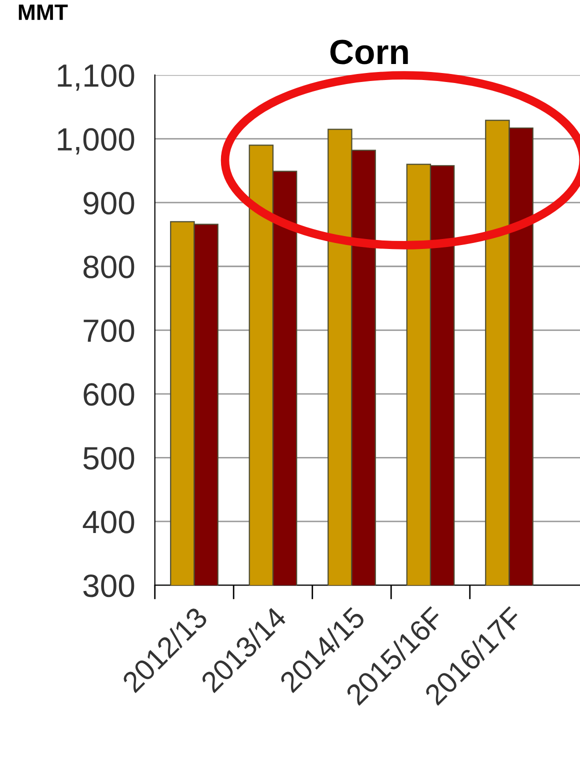 This screenshot has height=766, width=580. Describe the element at coordinates (109, 203) in the screenshot. I see `y-tick-label: 900` at that location.